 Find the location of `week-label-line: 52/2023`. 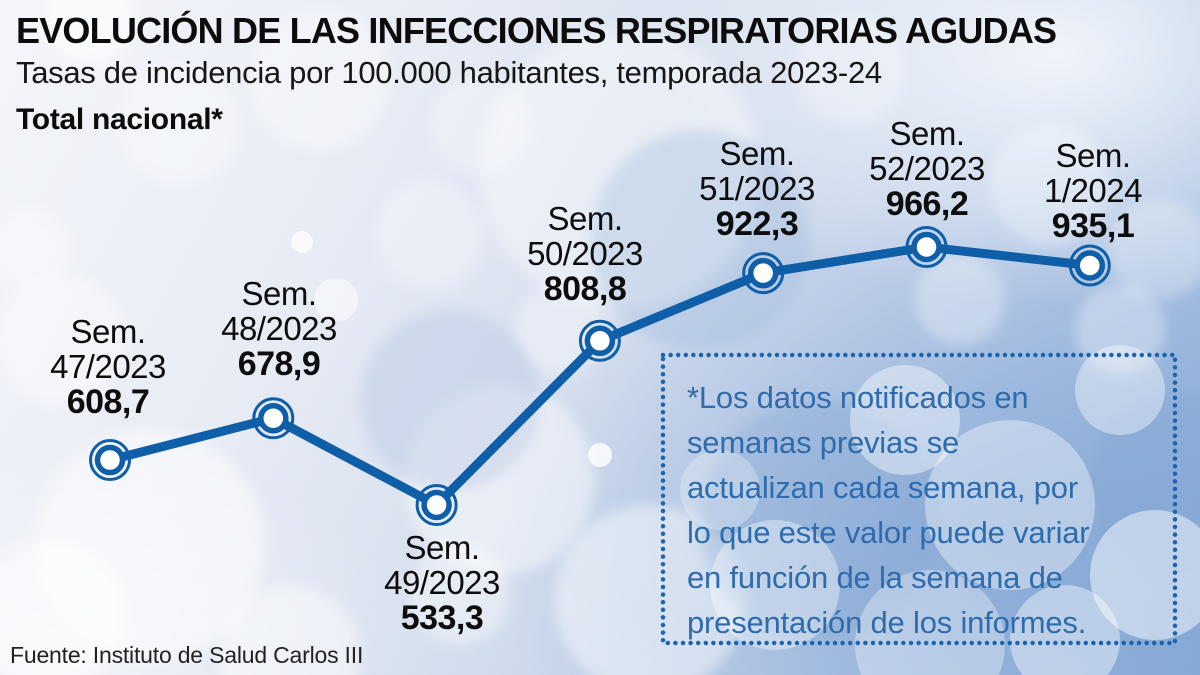

week-label-line: 52/2023 is located at coordinates (927, 168).